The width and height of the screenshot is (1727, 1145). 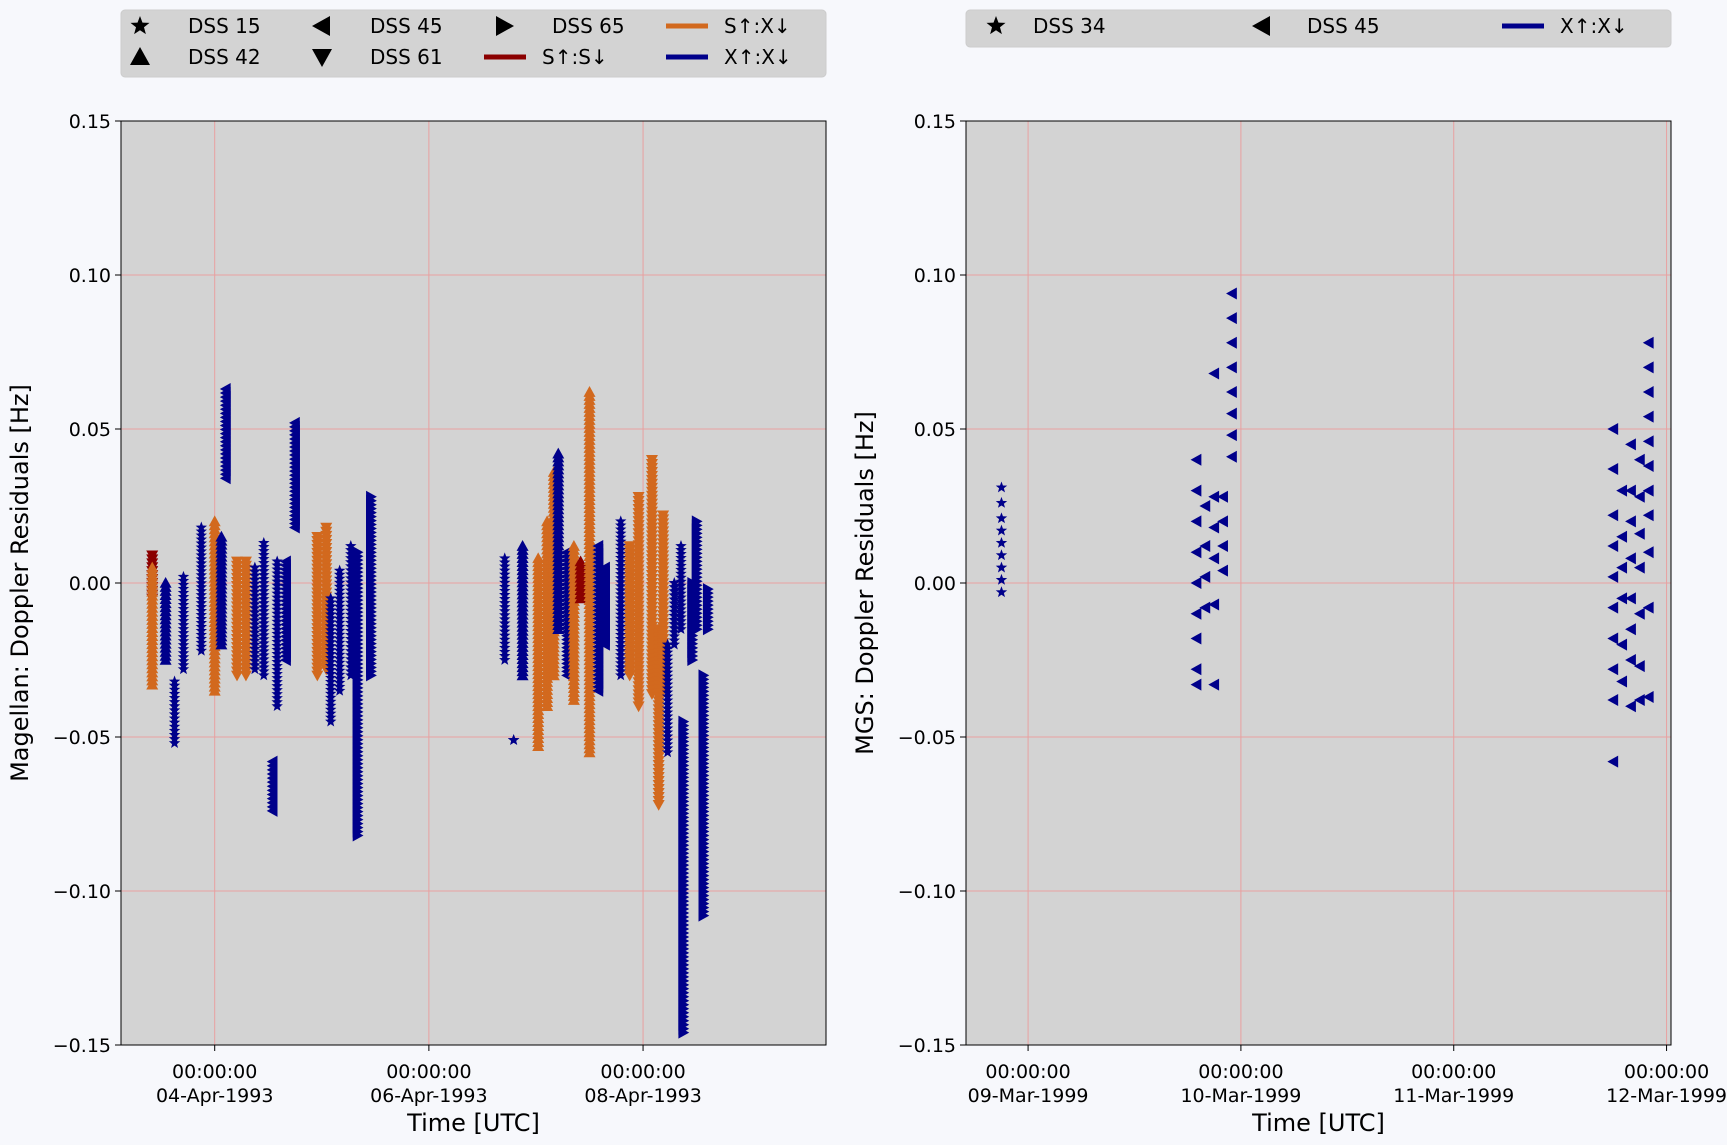 I want to click on y-tick-label: 0.05, so click(x=935, y=430).